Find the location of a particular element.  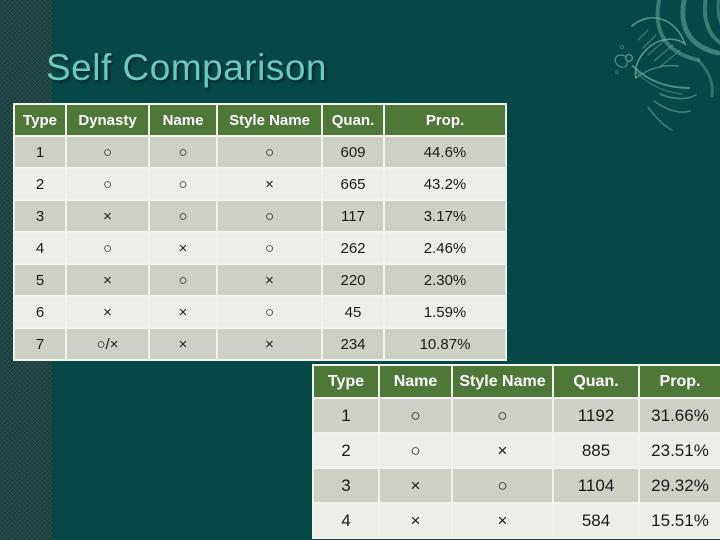

table-row: 3 × ○ 1104 29.32% is located at coordinates (517, 485).